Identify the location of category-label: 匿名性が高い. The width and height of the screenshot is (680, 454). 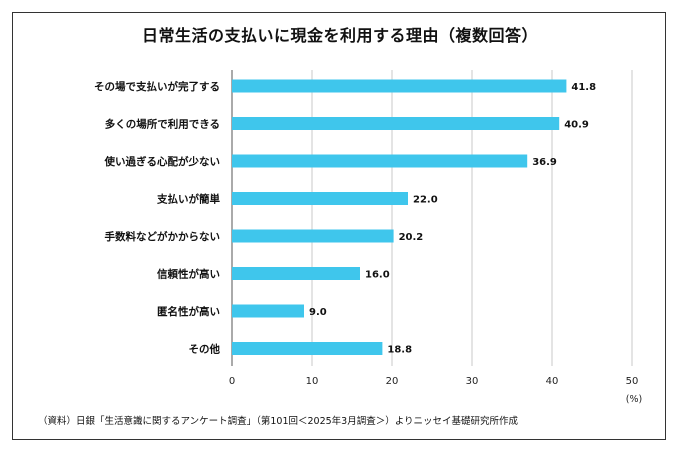
(188, 311).